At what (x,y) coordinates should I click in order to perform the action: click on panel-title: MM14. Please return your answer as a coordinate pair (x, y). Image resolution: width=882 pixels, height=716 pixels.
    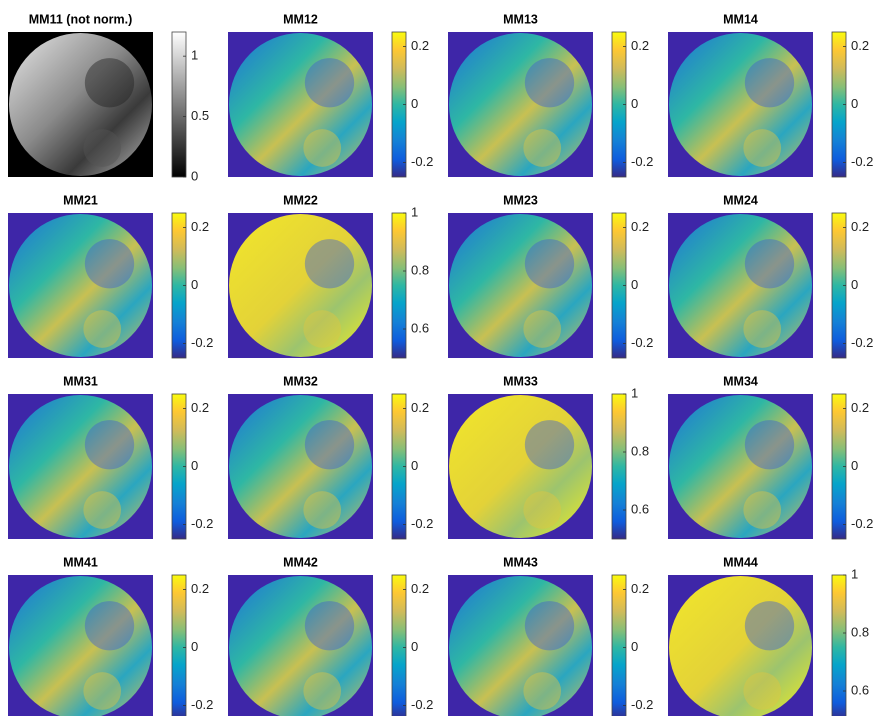
    Looking at the image, I should click on (740, 19).